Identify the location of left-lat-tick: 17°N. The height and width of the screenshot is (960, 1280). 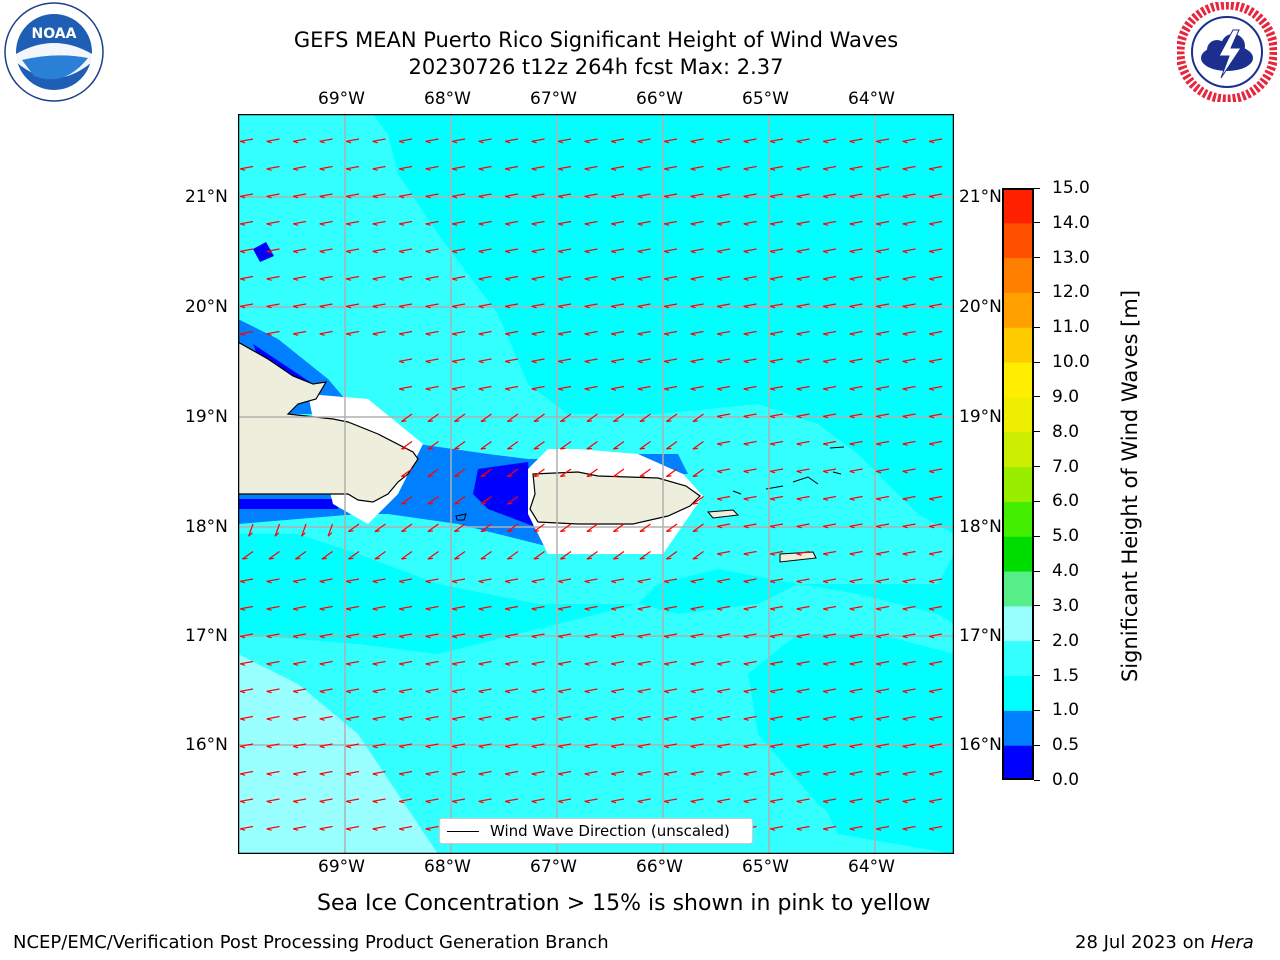
(206, 636).